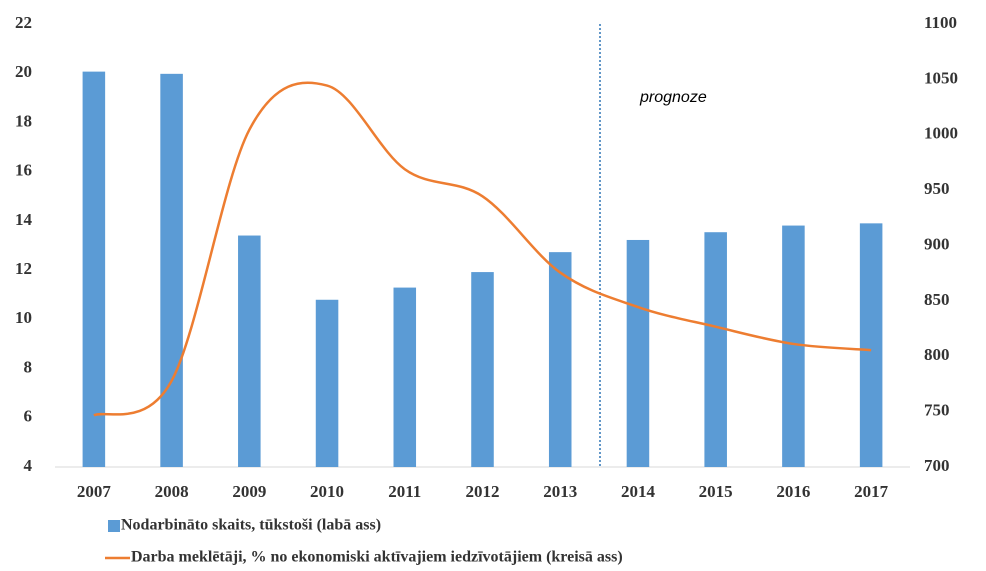 The height and width of the screenshot is (571, 986). Describe the element at coordinates (937, 354) in the screenshot. I see `y2-tick-label: 800` at that location.